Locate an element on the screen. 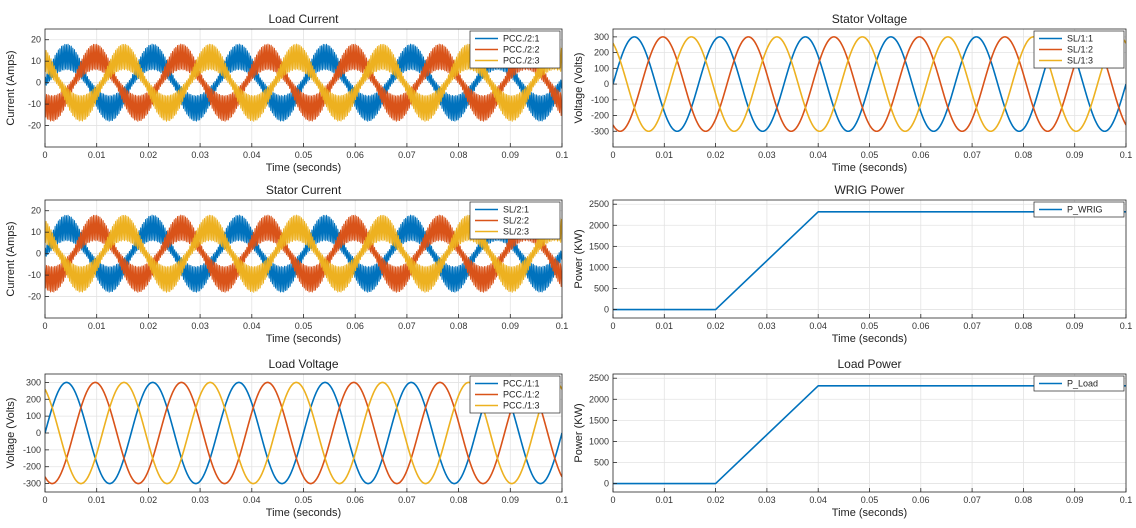 The width and height of the screenshot is (1136, 528). stator-current-xtick-label-7: 0.07 is located at coordinates (407, 326).